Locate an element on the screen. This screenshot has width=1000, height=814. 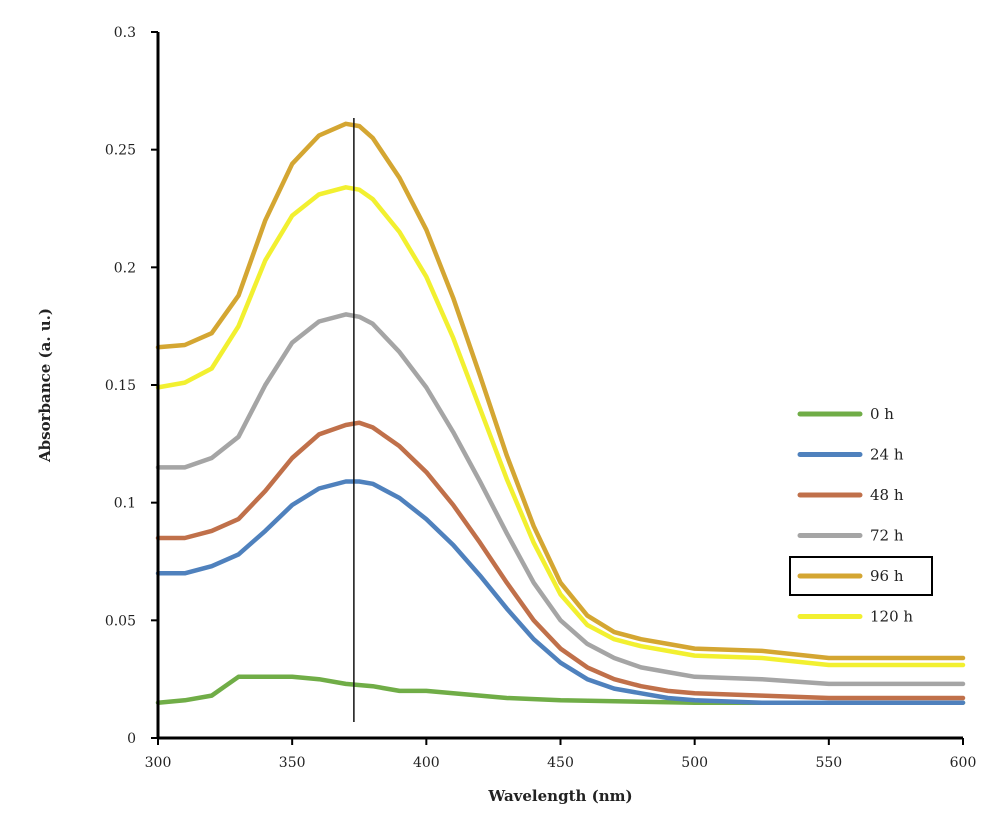
legend-label: 120 h is located at coordinates (891, 617).